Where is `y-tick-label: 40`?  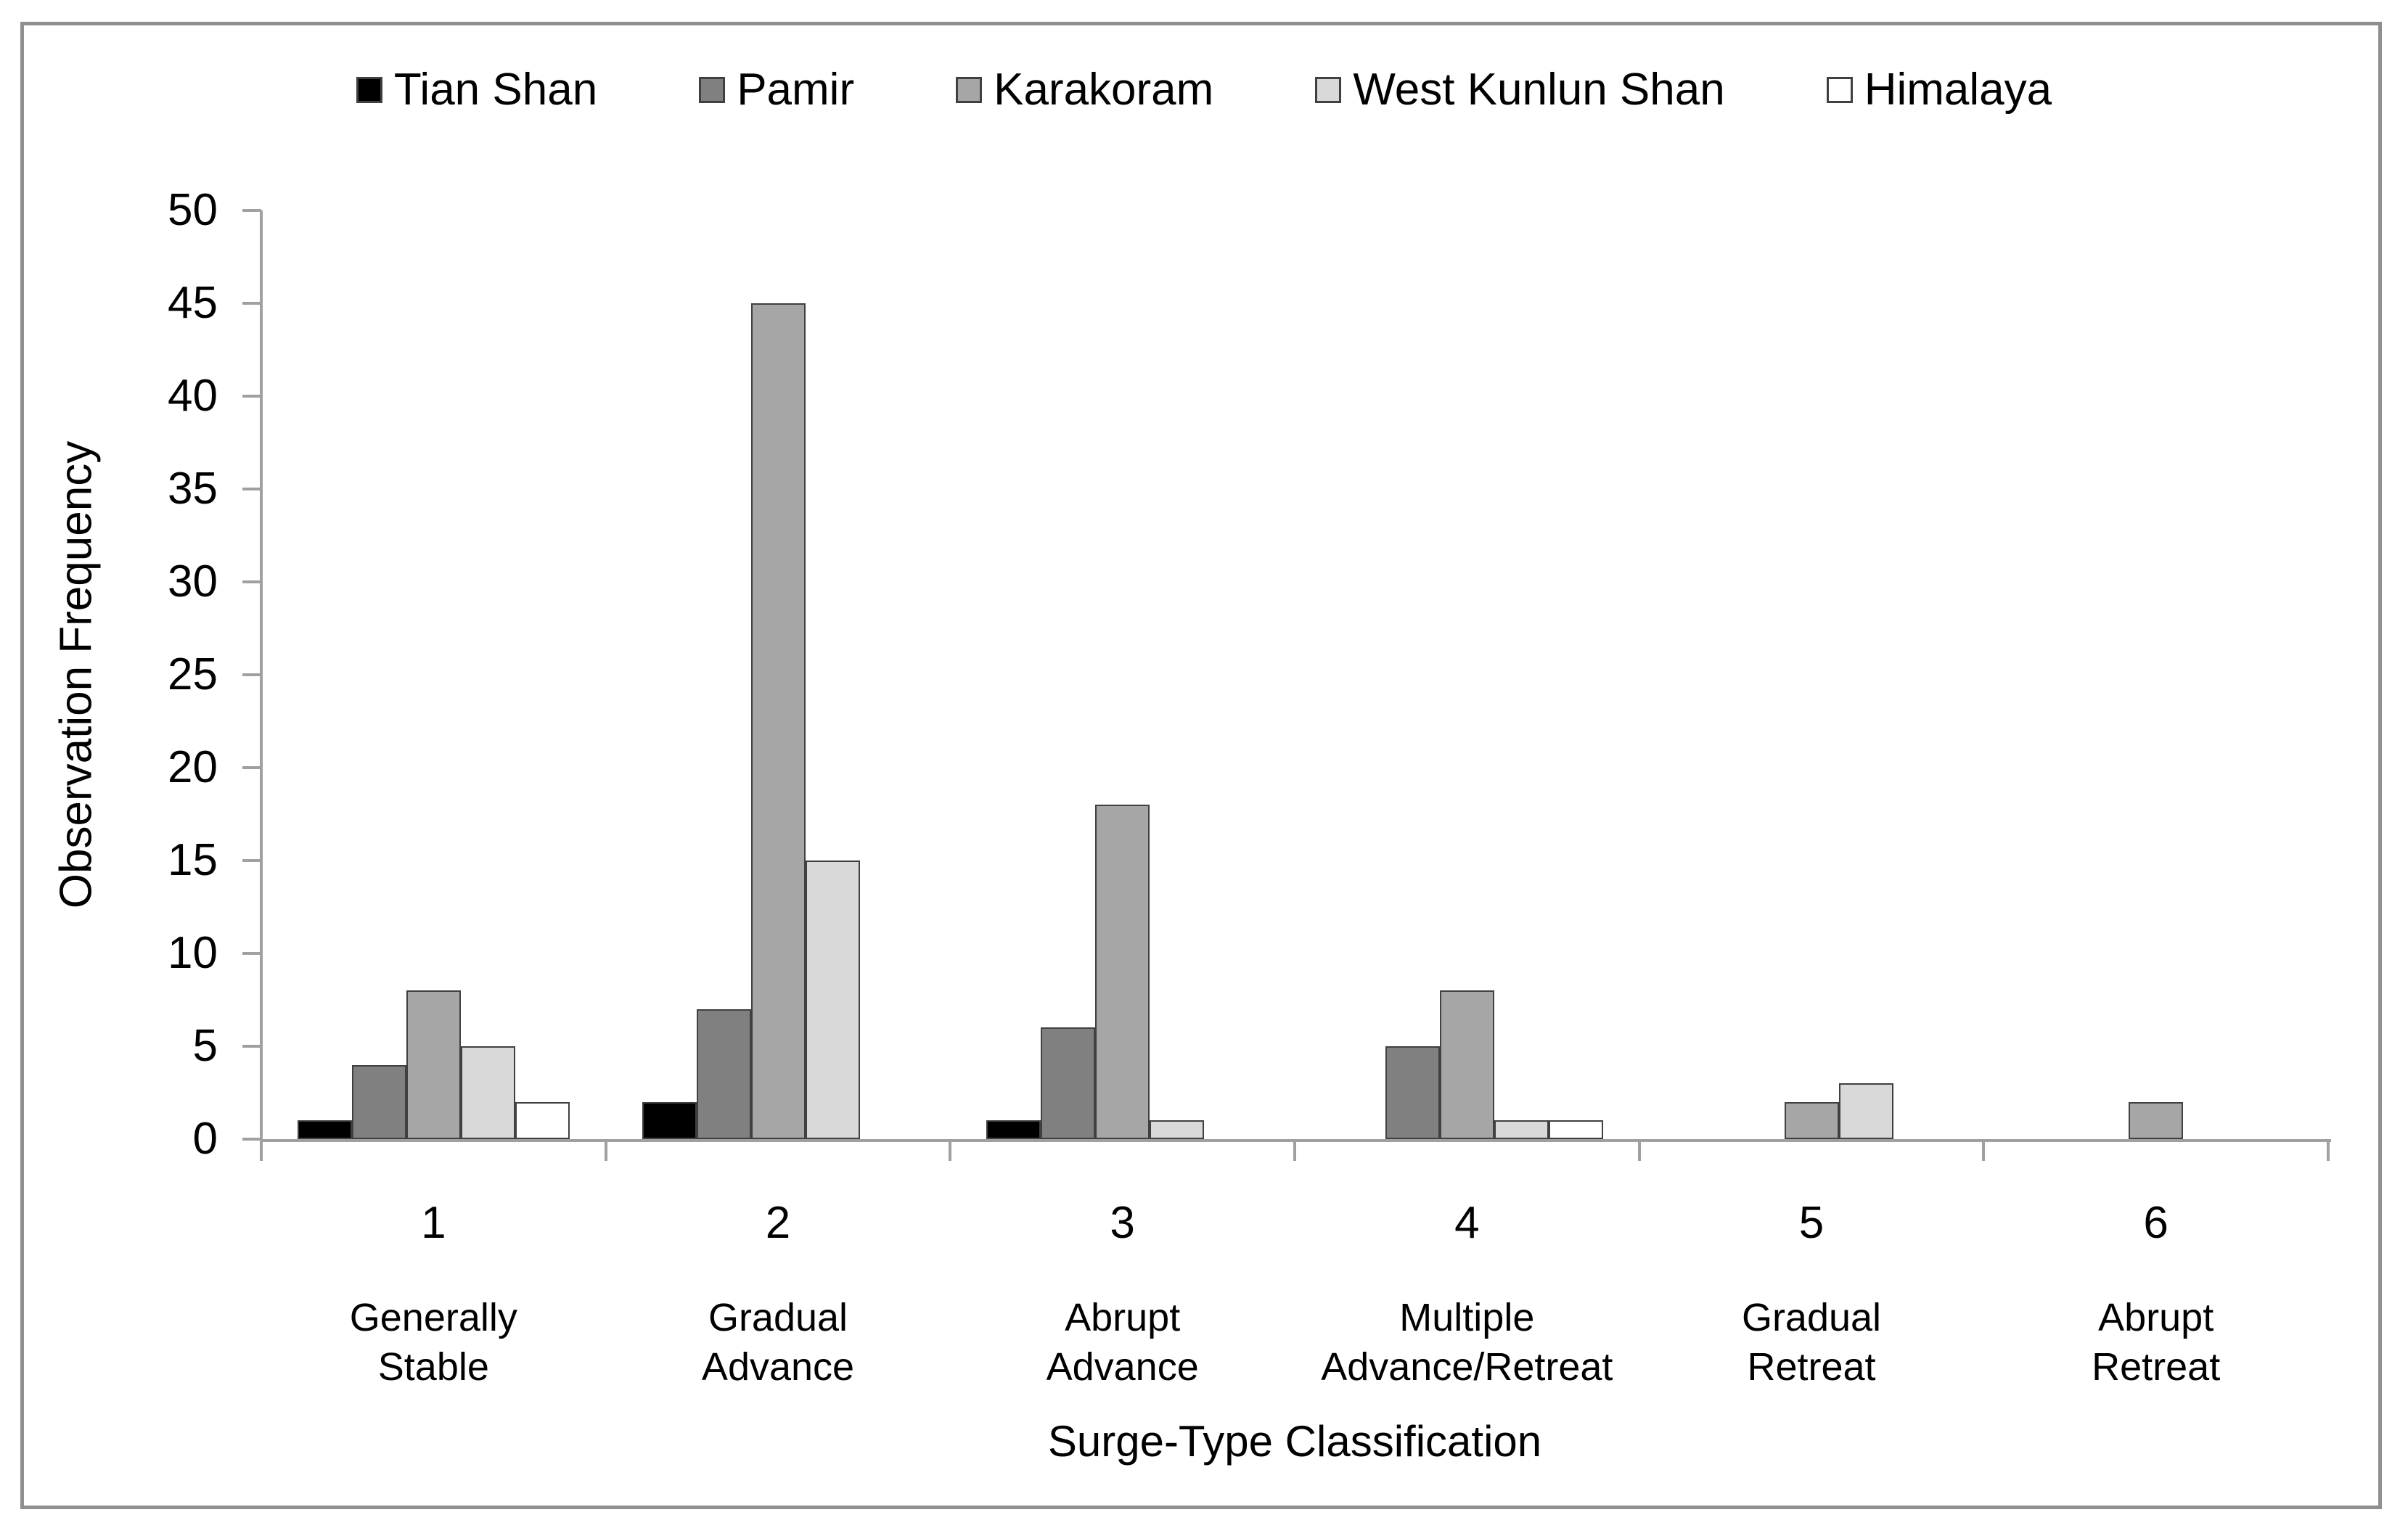 y-tick-label: 40 is located at coordinates (193, 396).